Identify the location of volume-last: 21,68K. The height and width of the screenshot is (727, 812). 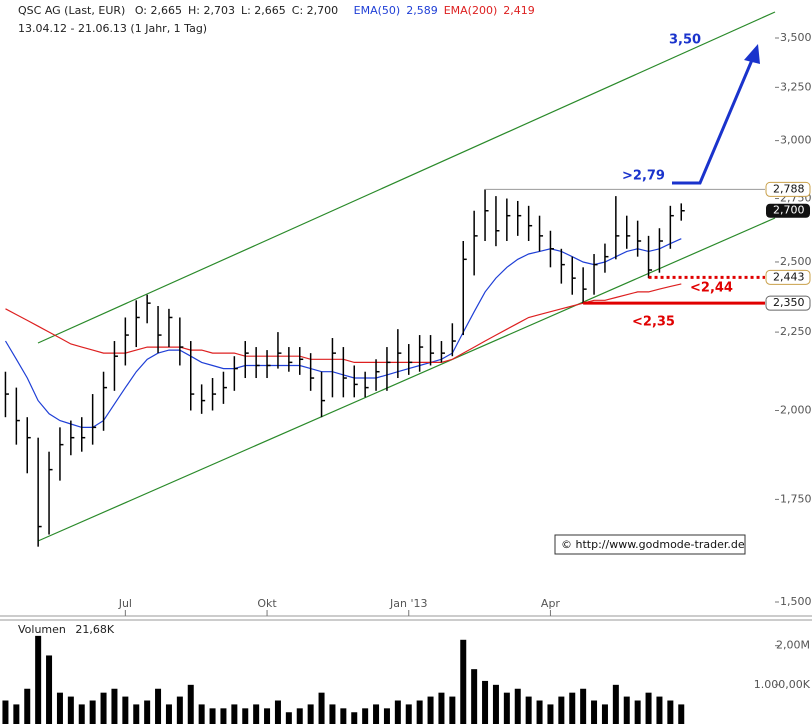
(95, 629).